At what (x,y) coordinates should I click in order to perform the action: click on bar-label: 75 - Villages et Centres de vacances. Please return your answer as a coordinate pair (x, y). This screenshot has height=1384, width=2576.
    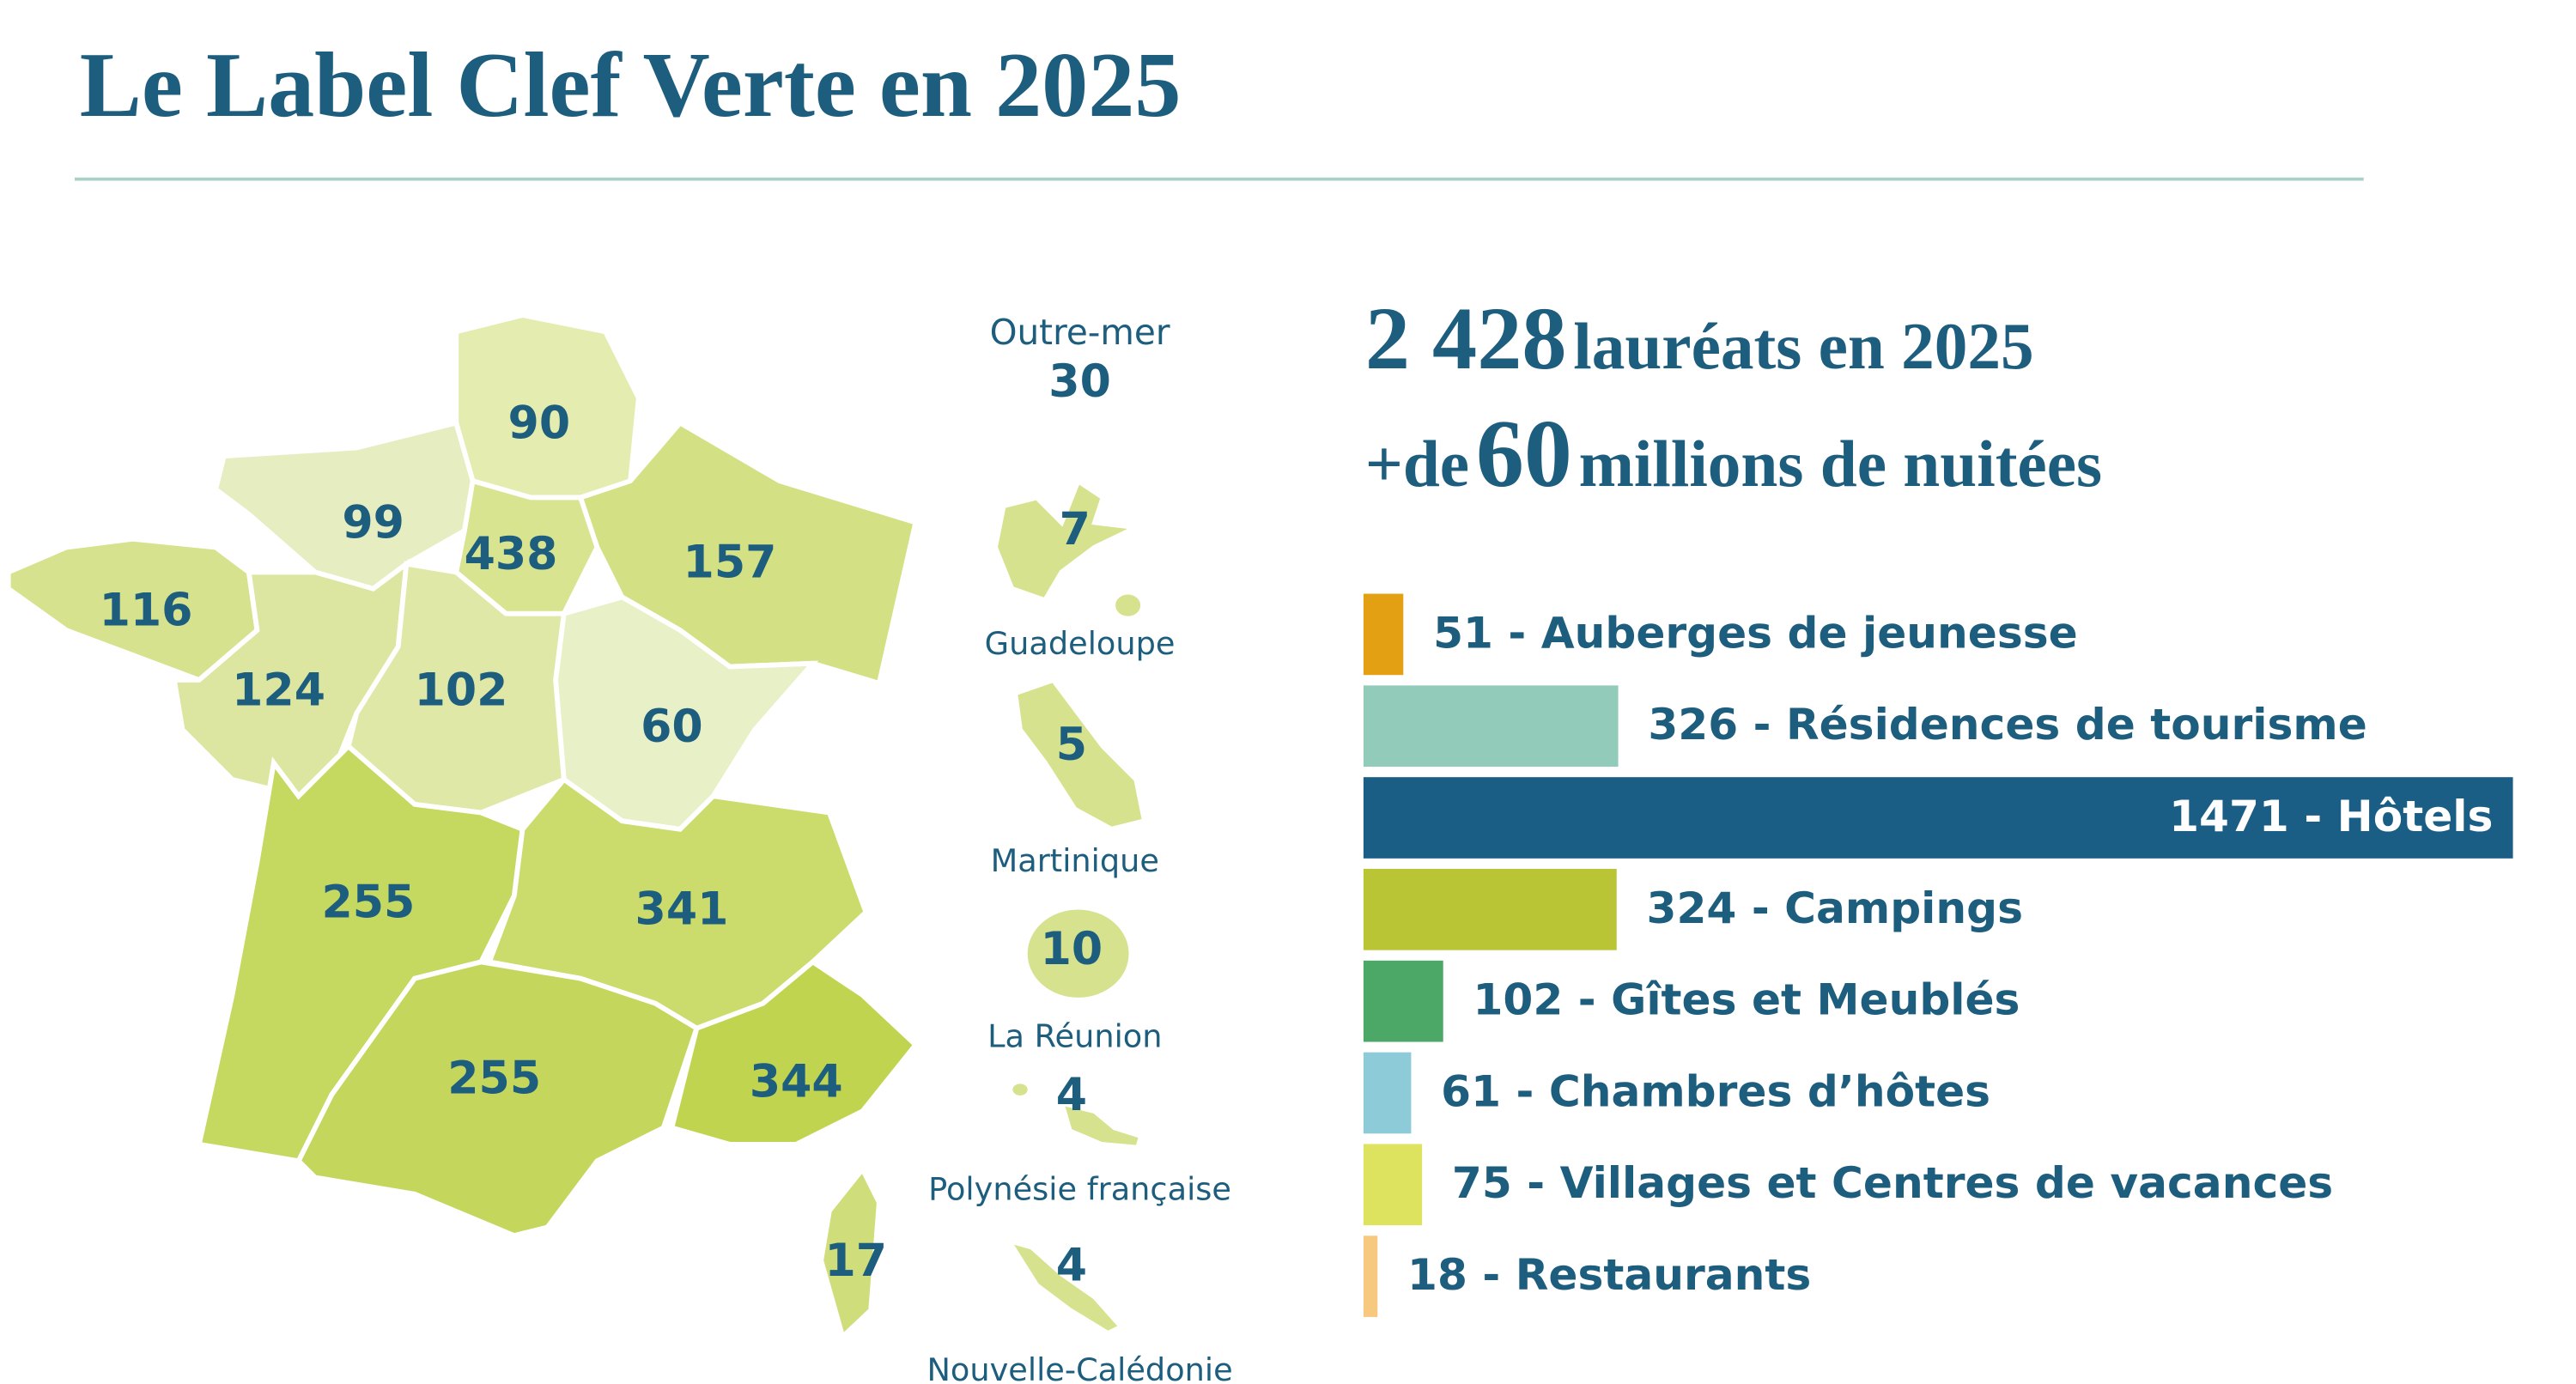
    Looking at the image, I should click on (1893, 1182).